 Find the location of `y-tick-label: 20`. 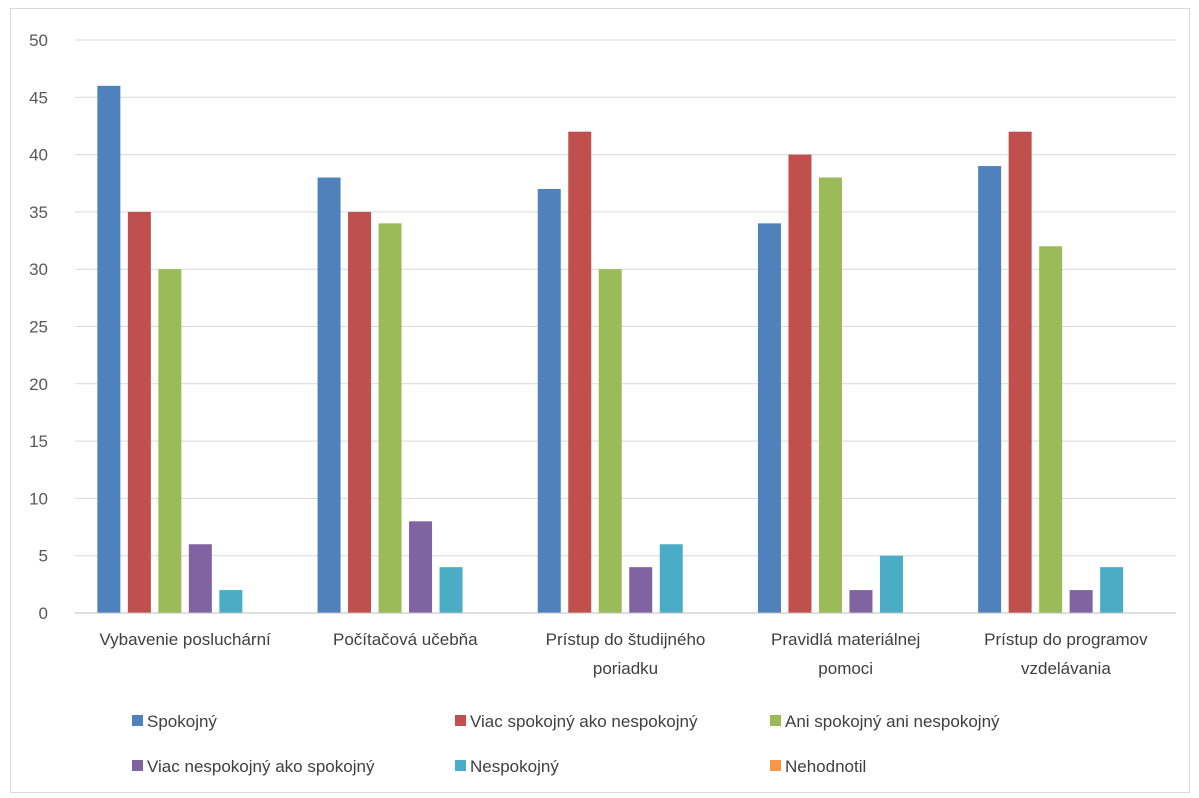

y-tick-label: 20 is located at coordinates (38, 384).